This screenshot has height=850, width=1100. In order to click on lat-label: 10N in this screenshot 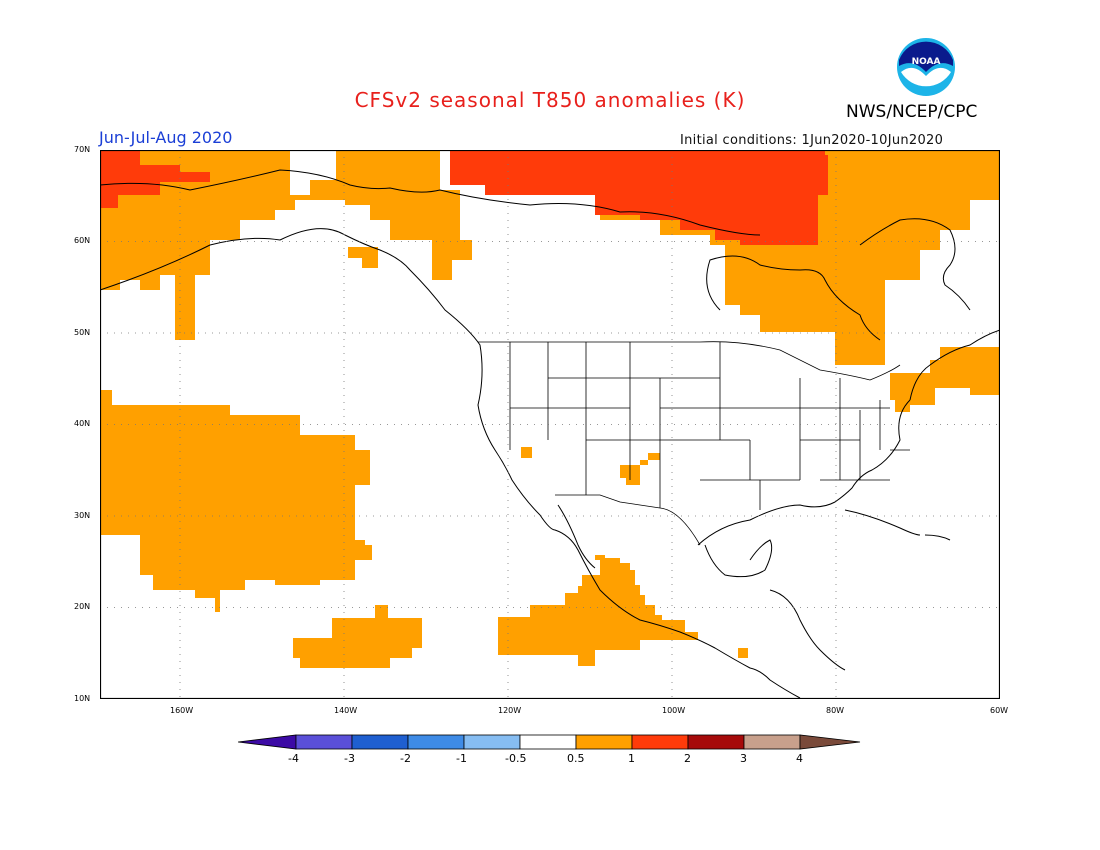, I will do `click(82, 698)`.